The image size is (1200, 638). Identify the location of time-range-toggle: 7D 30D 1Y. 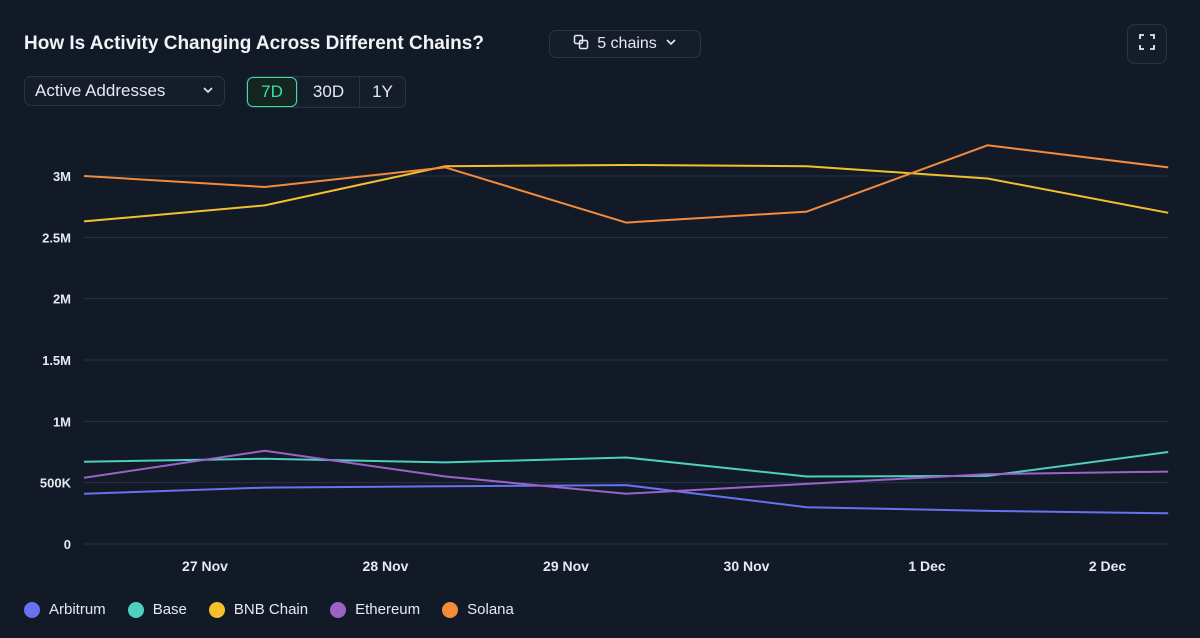
(326, 92).